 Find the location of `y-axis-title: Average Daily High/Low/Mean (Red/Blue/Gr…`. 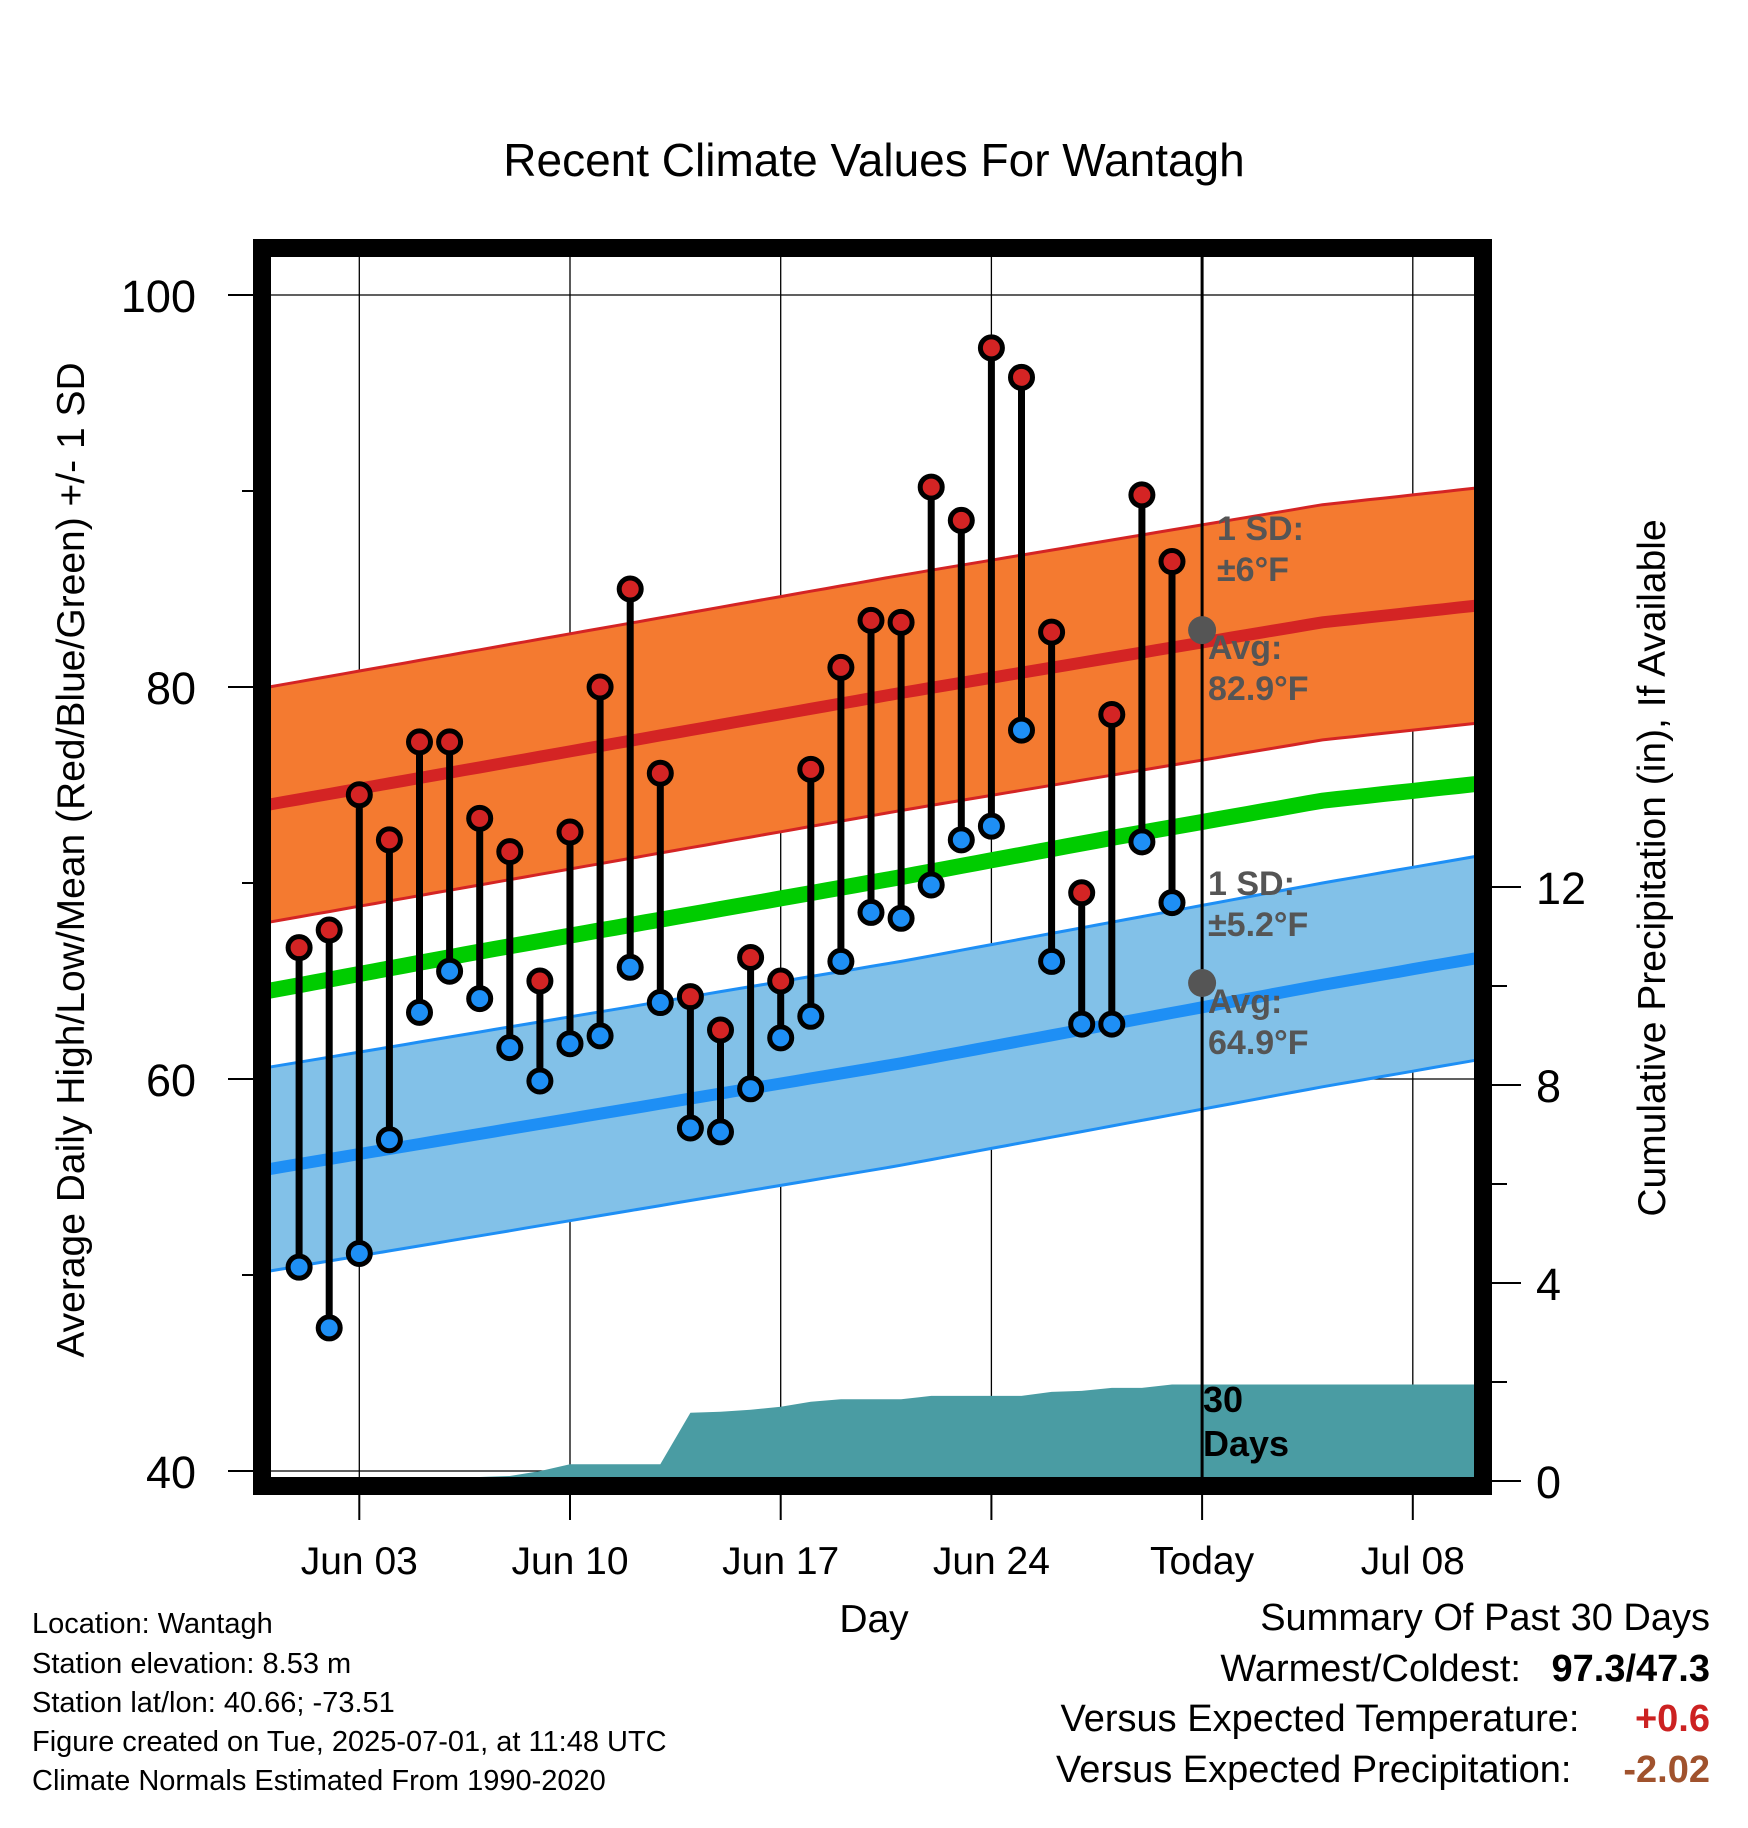

y-axis-title: Average Daily High/Low/Mean (Red/Blue/Gr… is located at coordinates (71, 859).